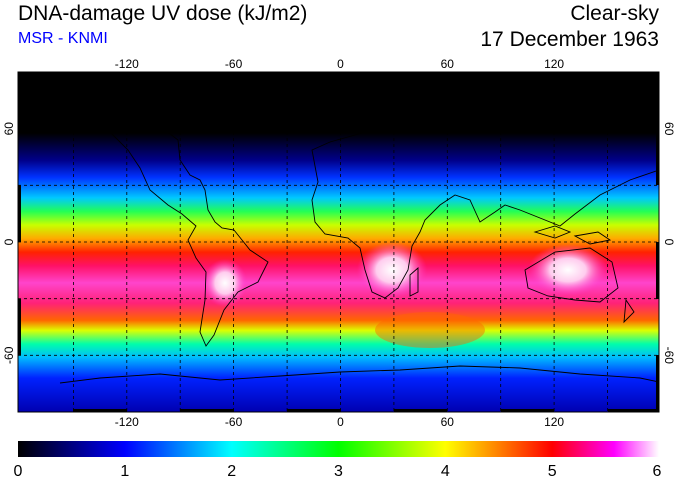 The height and width of the screenshot is (480, 678). Describe the element at coordinates (614, 13) in the screenshot. I see `sky-condition-label: Clear-sky` at that location.